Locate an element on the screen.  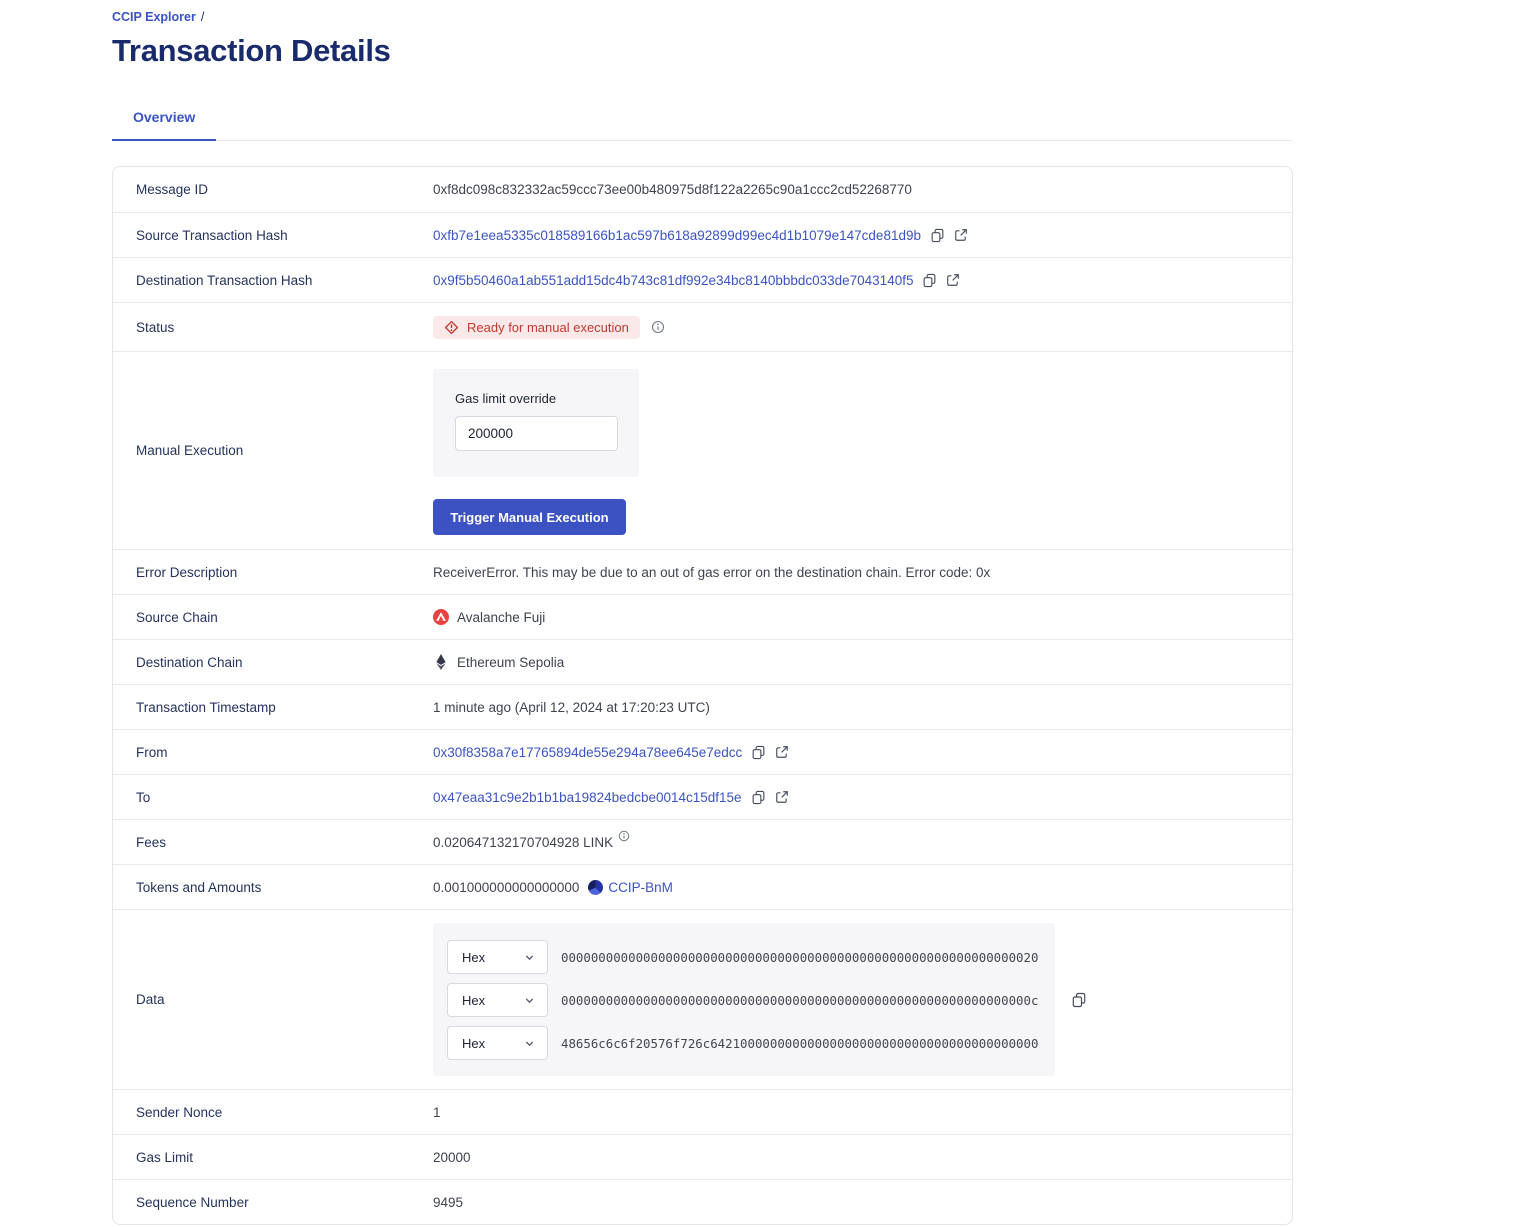
row-status: Status Ready for manual execution is located at coordinates (702, 326).